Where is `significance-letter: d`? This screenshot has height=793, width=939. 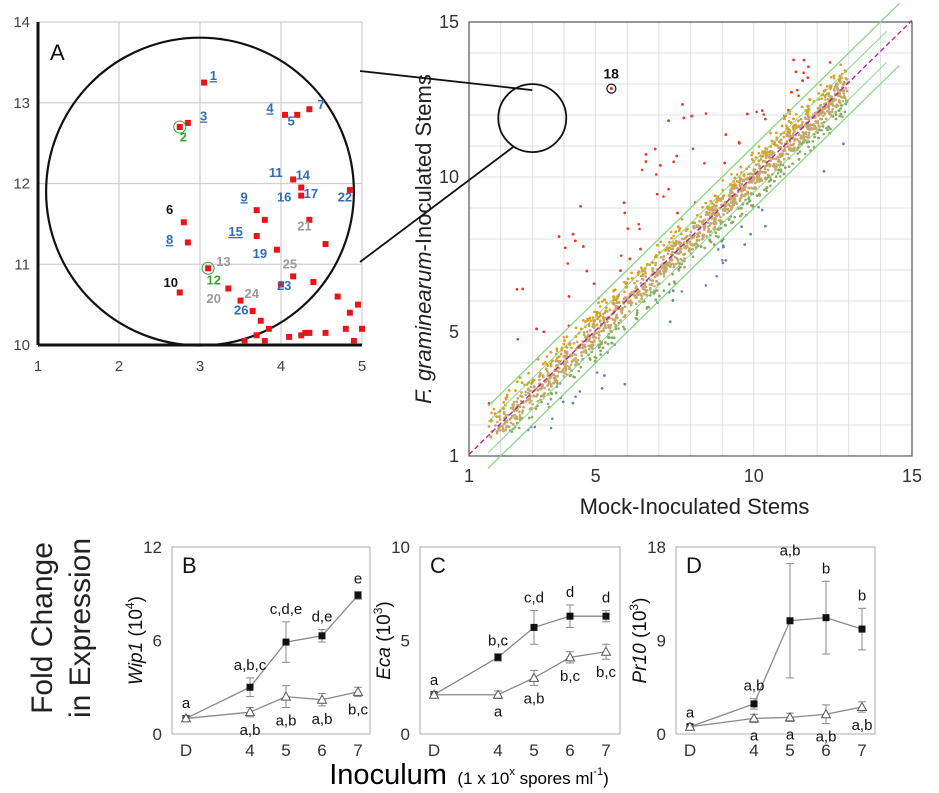 significance-letter: d is located at coordinates (606, 598).